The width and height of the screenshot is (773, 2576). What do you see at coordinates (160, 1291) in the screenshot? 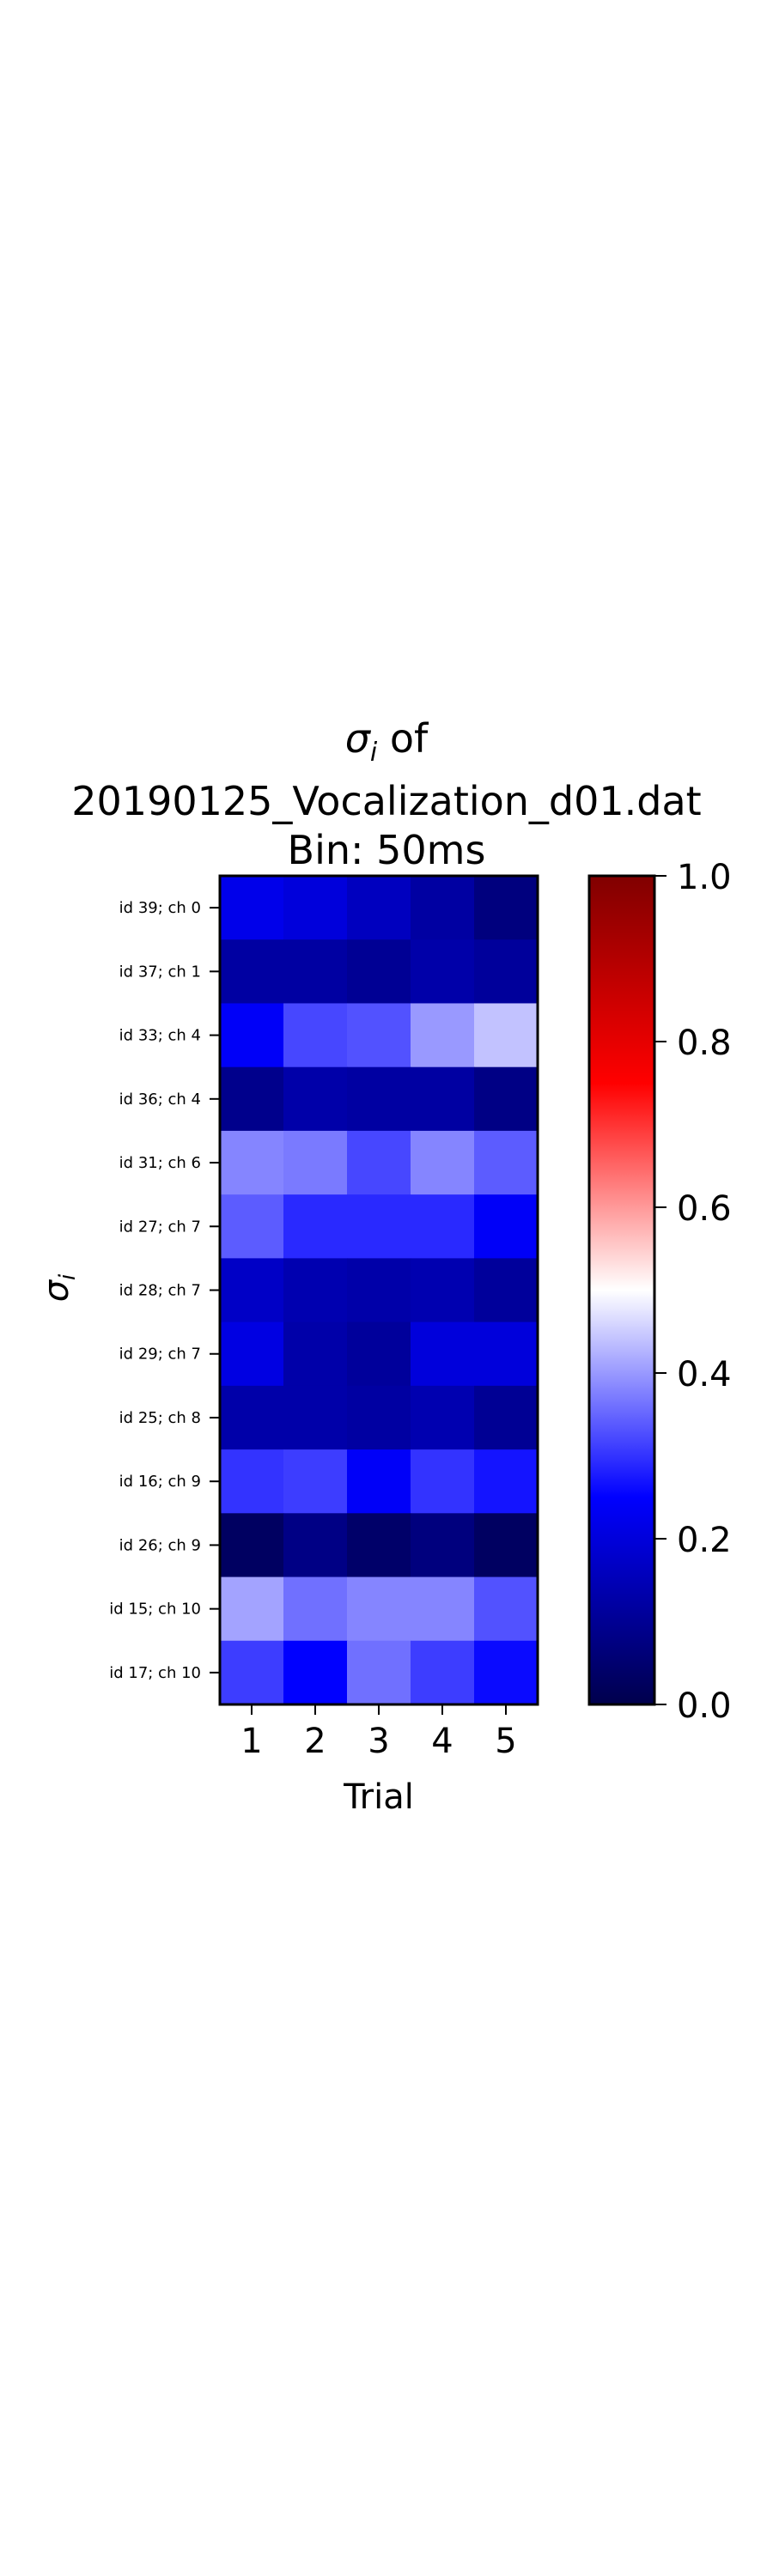
I see `y-tick-label: id 28; ch 7` at bounding box center [160, 1291].